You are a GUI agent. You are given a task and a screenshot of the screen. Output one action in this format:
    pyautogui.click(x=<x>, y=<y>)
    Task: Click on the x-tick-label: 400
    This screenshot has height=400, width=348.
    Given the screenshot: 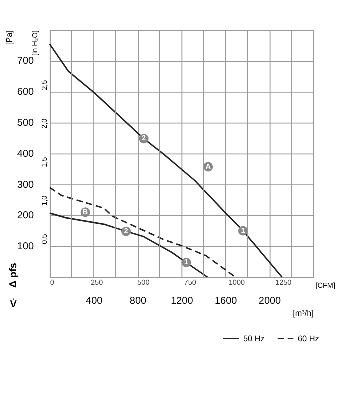 What is the action you would take?
    pyautogui.click(x=95, y=302)
    